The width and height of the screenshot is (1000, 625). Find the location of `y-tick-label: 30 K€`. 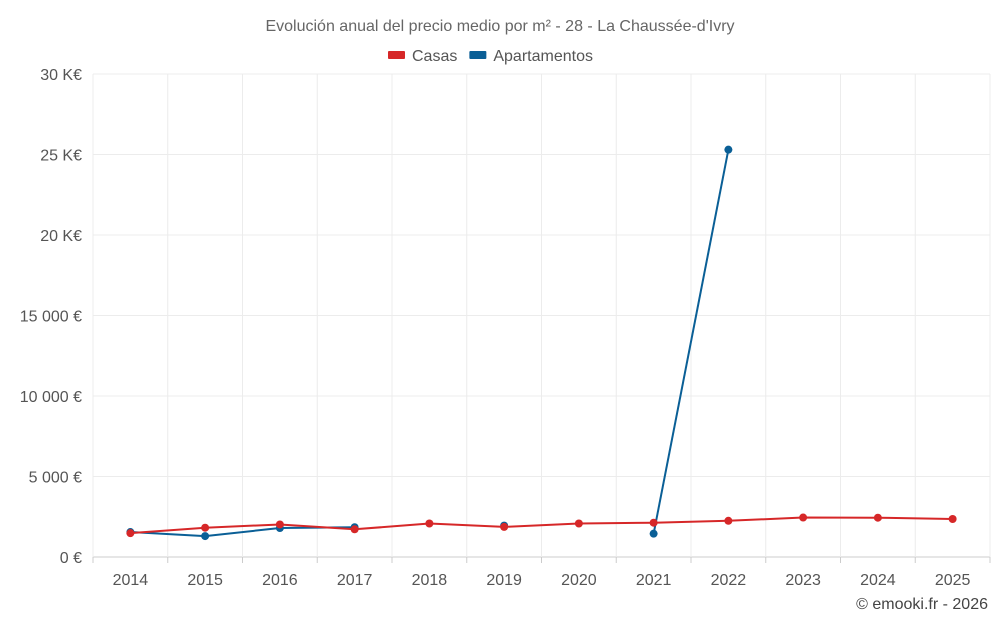

y-tick-label: 30 K€ is located at coordinates (61, 75).